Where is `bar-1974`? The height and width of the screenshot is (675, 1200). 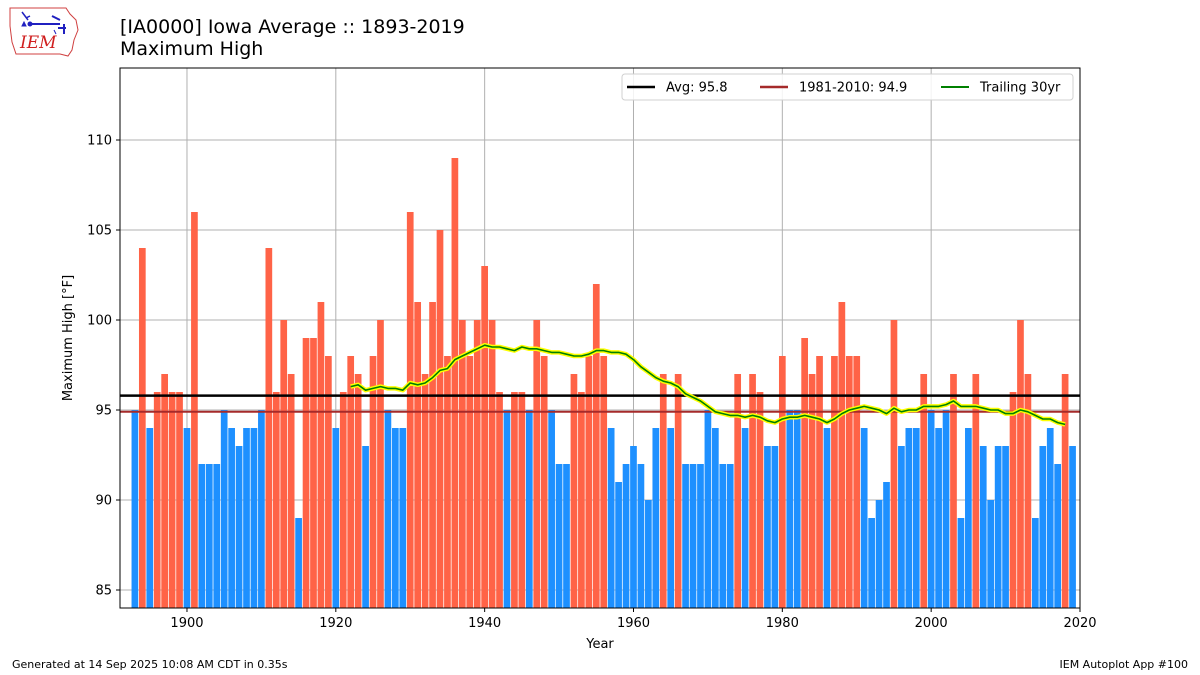
bar-1974 is located at coordinates (738, 491).